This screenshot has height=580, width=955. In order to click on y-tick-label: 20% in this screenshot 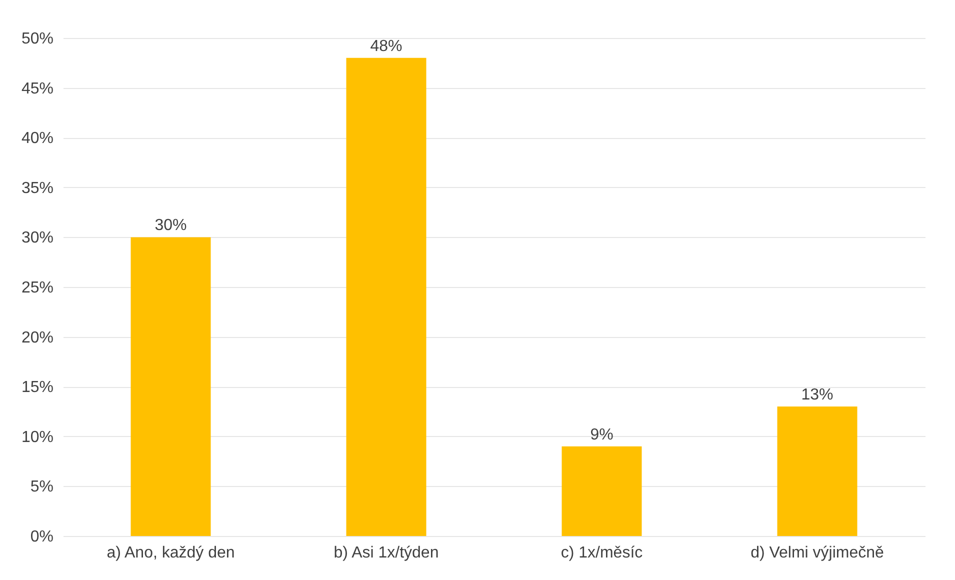, I will do `click(37, 337)`.